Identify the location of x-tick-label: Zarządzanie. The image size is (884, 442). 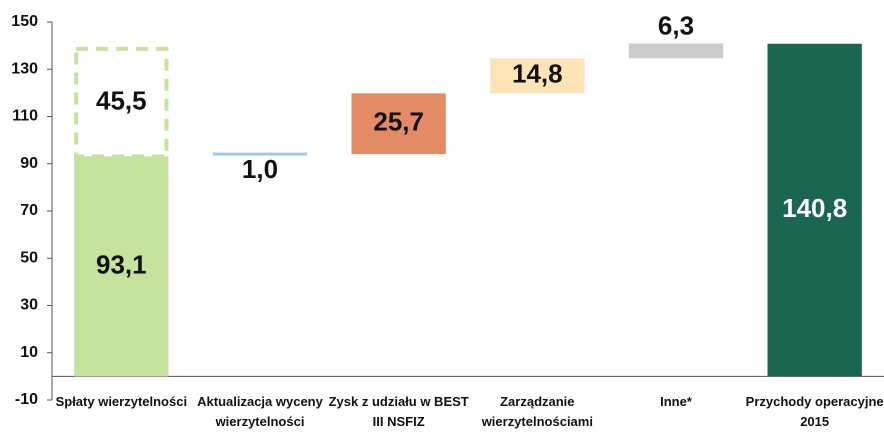
(537, 401).